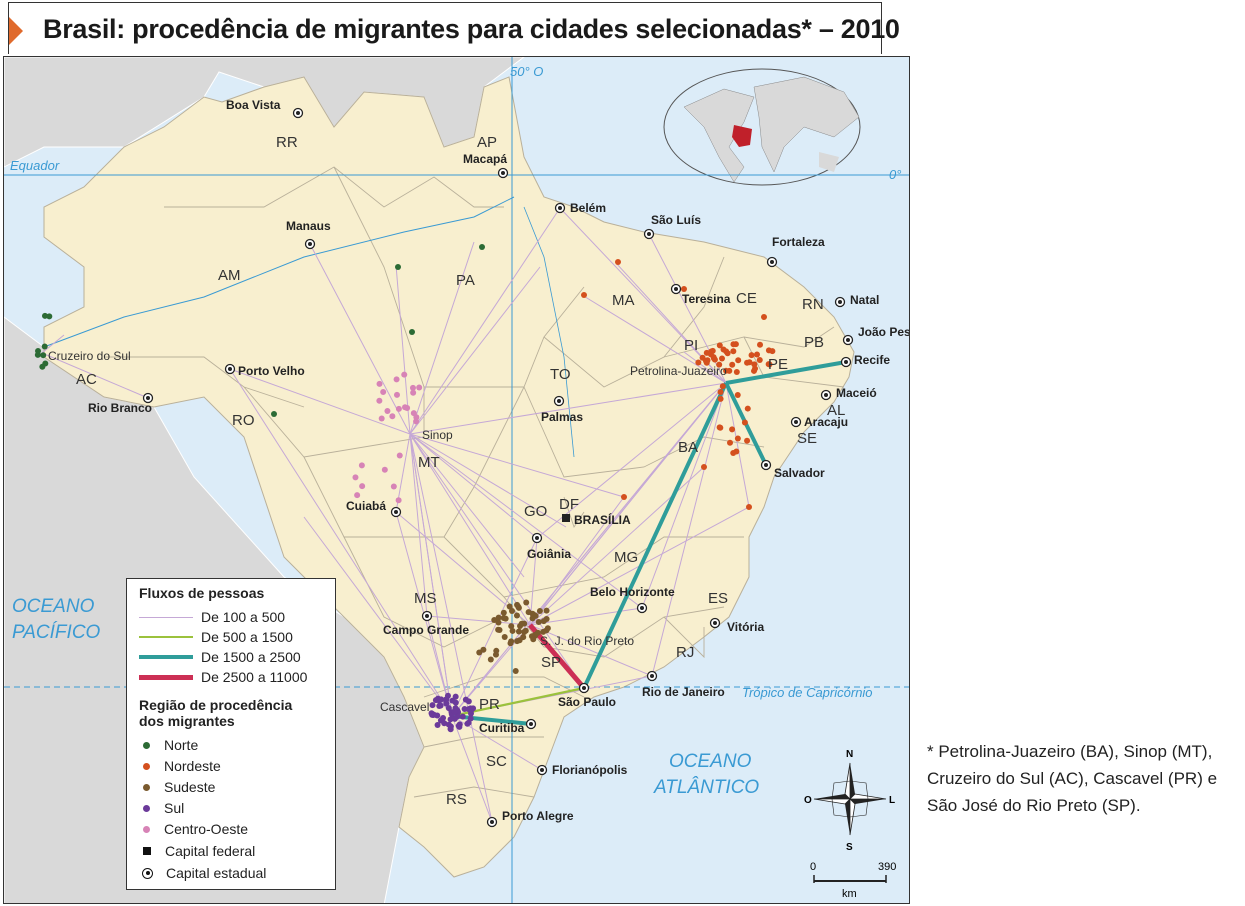  Describe the element at coordinates (623, 300) in the screenshot. I see `state-label-ma: MA` at that location.